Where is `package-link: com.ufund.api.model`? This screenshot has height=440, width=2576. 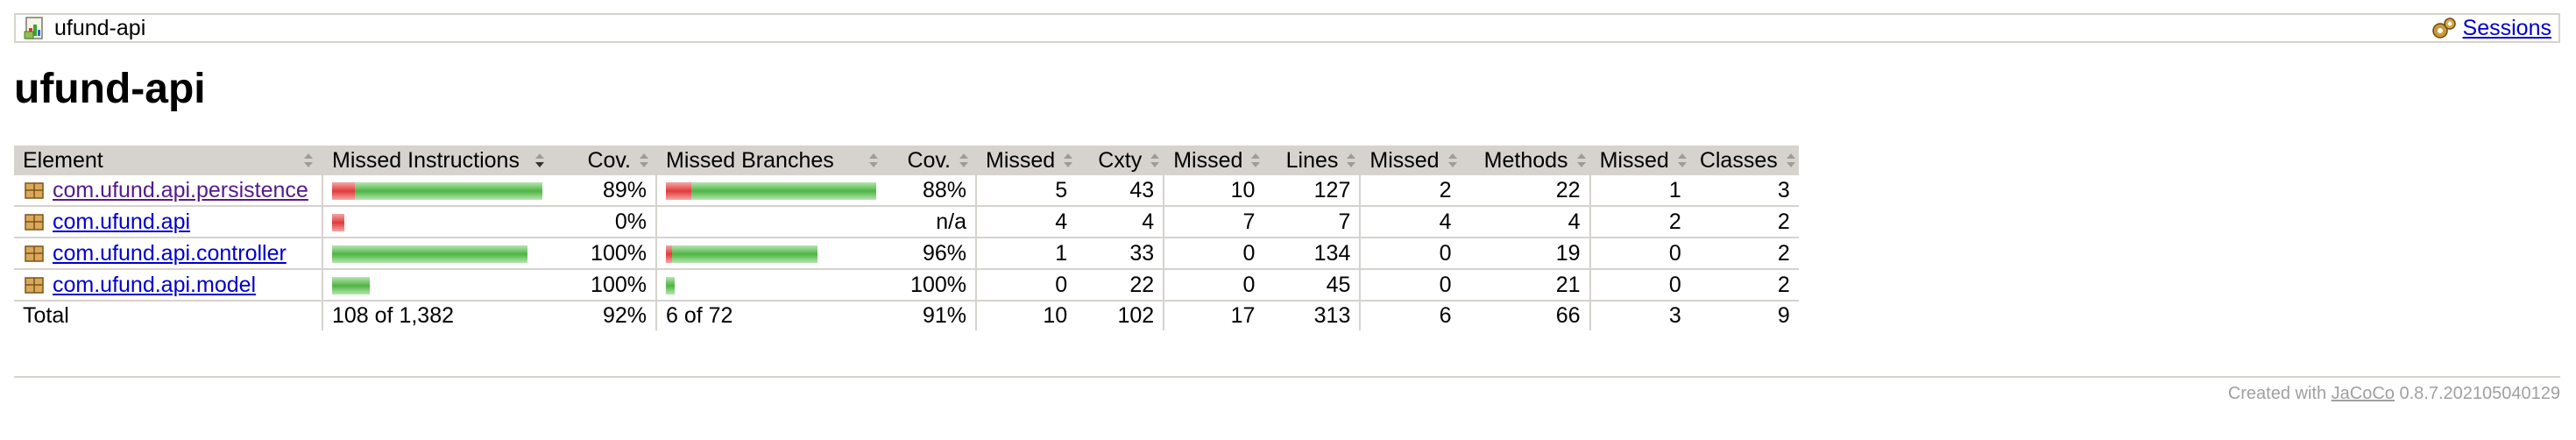
package-link: com.ufund.api.model is located at coordinates (155, 285).